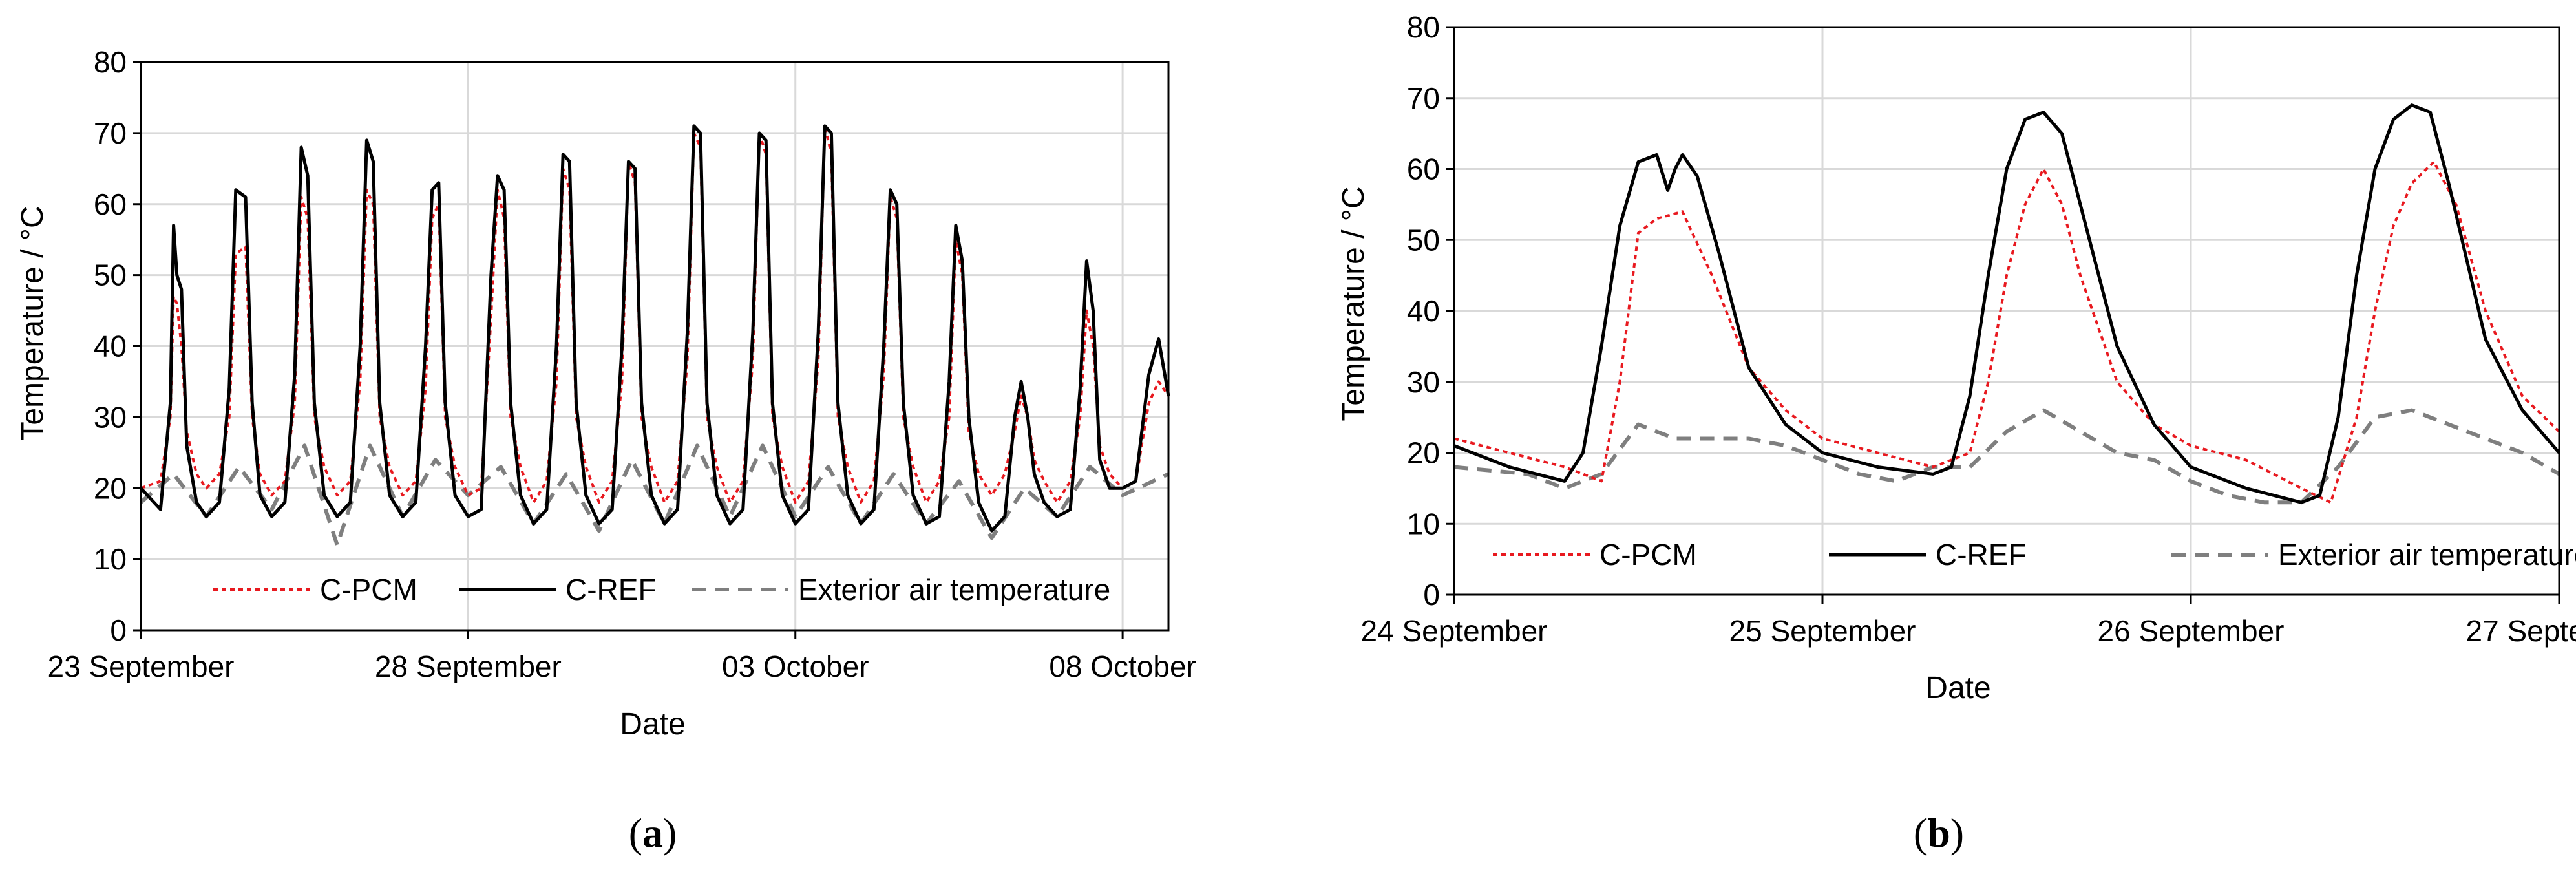 The image size is (2576, 872). I want to click on panel-label-a: (a), so click(653, 833).